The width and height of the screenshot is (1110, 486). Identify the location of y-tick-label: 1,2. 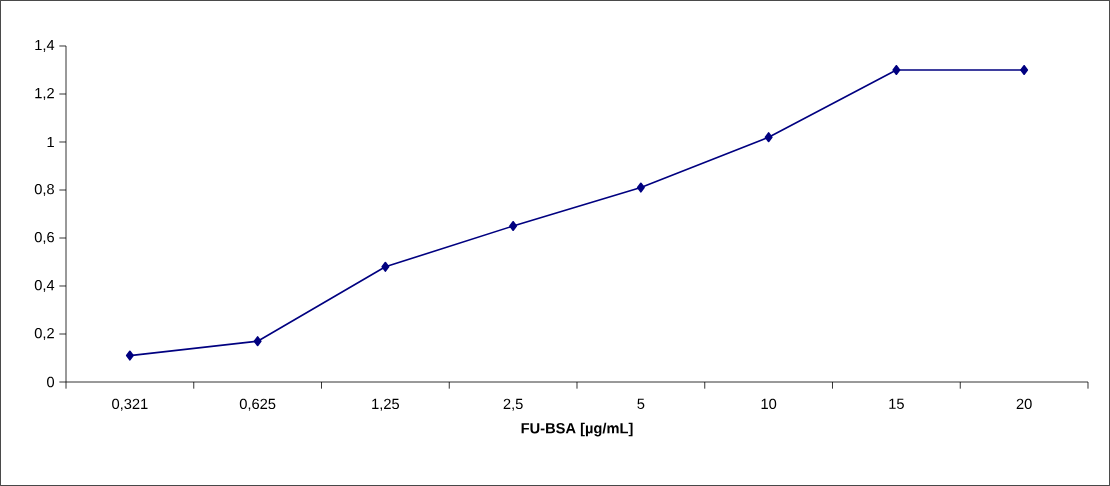
(44, 94).